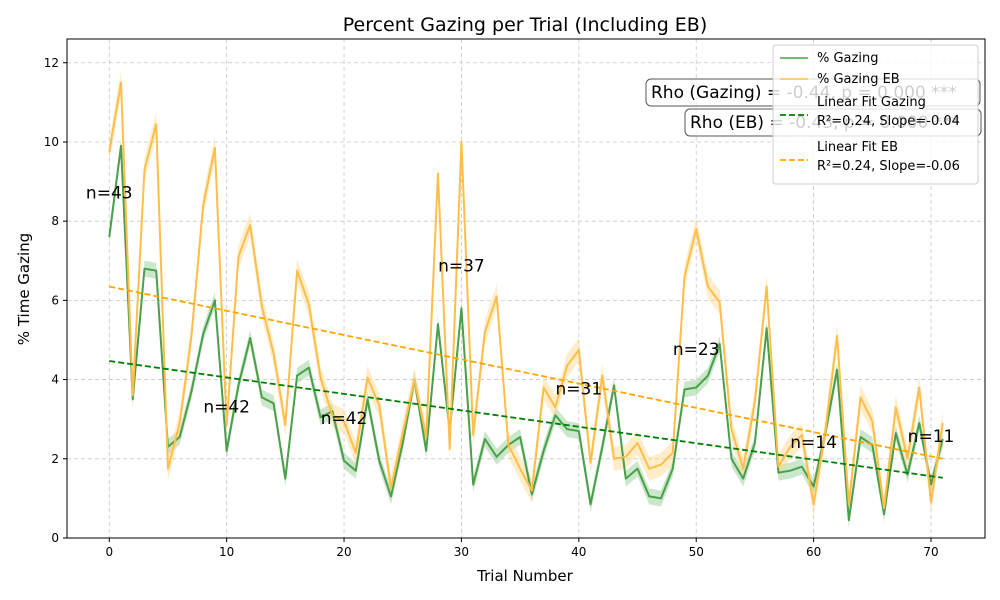 Image resolution: width=1000 pixels, height=600 pixels. I want to click on x-axis-title: Trial Number, so click(525, 576).